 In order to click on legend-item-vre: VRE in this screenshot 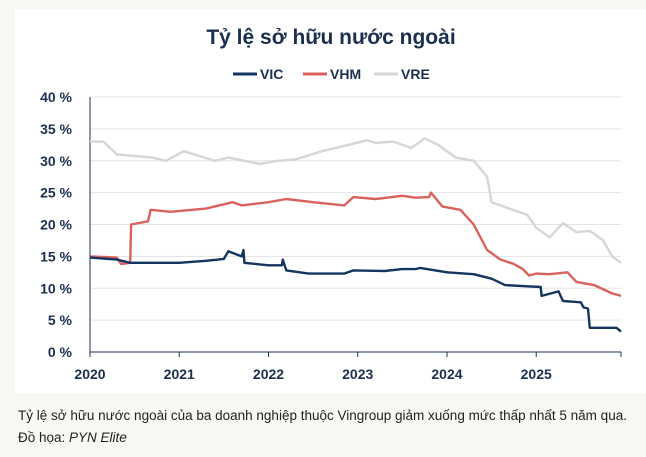, I will do `click(402, 74)`.